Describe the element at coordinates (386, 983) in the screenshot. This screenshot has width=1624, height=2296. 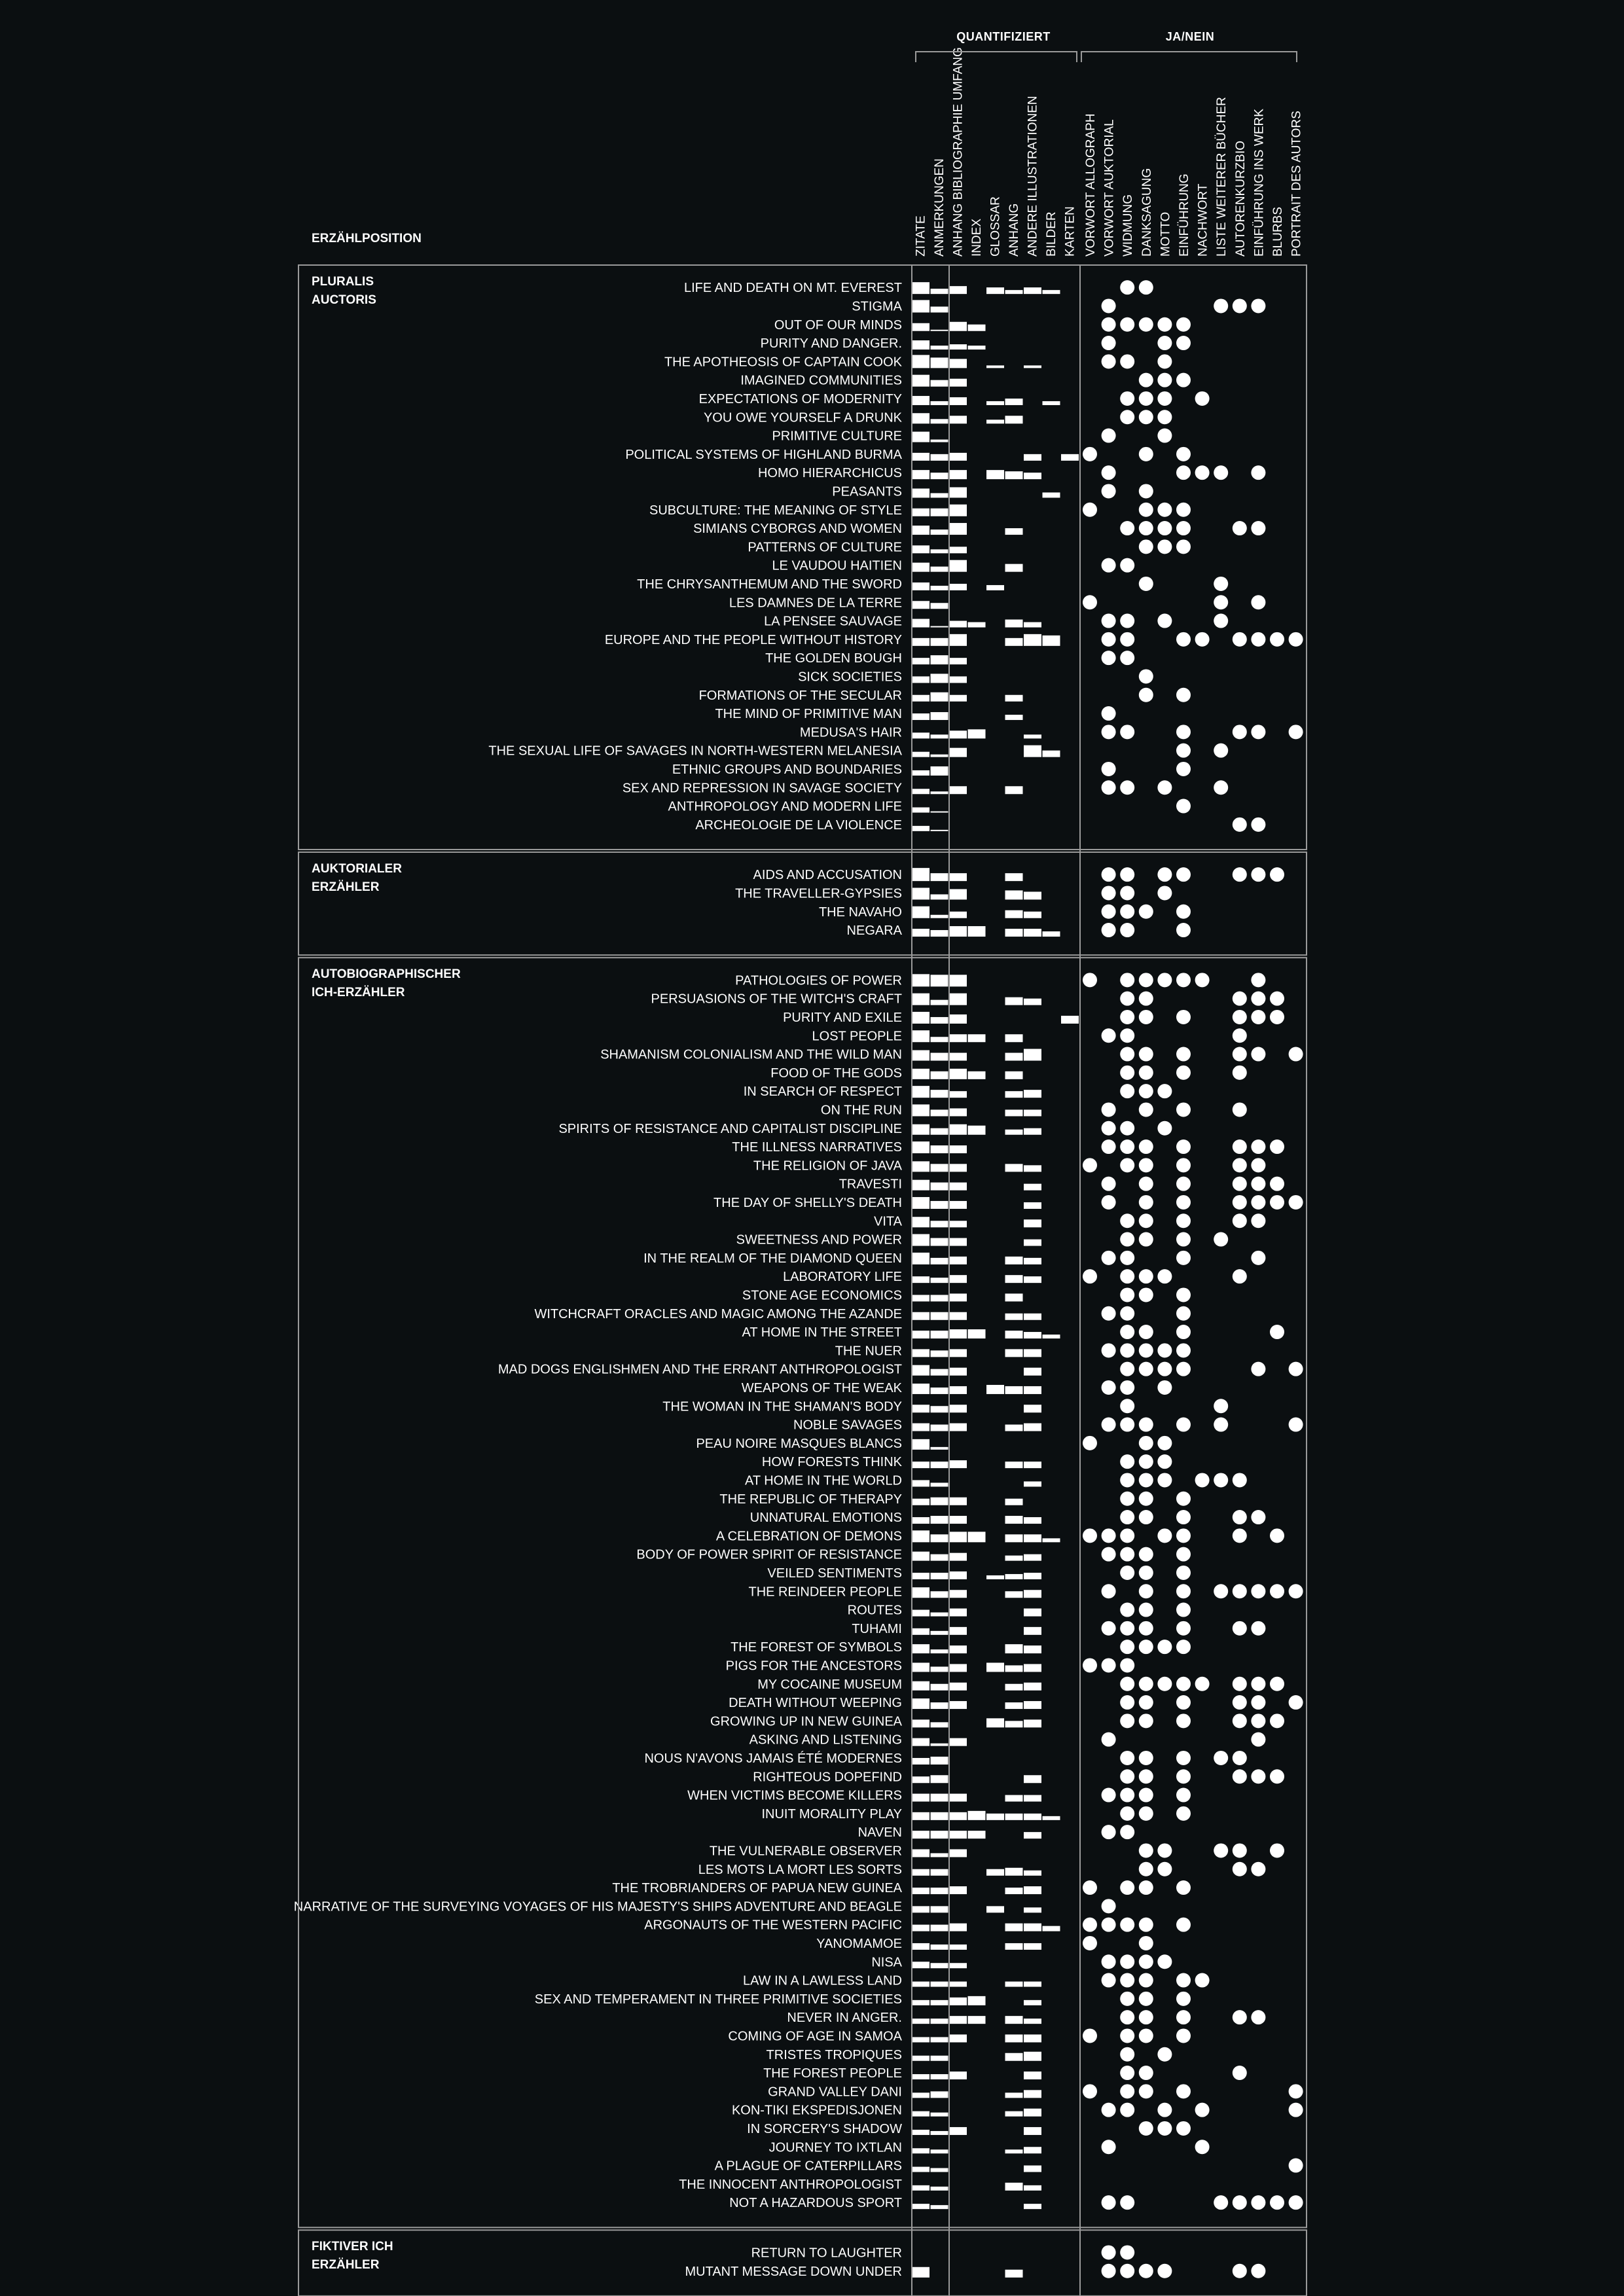
I see `group-label: AUTOBIOGRAPHISCHER ICH-ERZÄHLER` at that location.